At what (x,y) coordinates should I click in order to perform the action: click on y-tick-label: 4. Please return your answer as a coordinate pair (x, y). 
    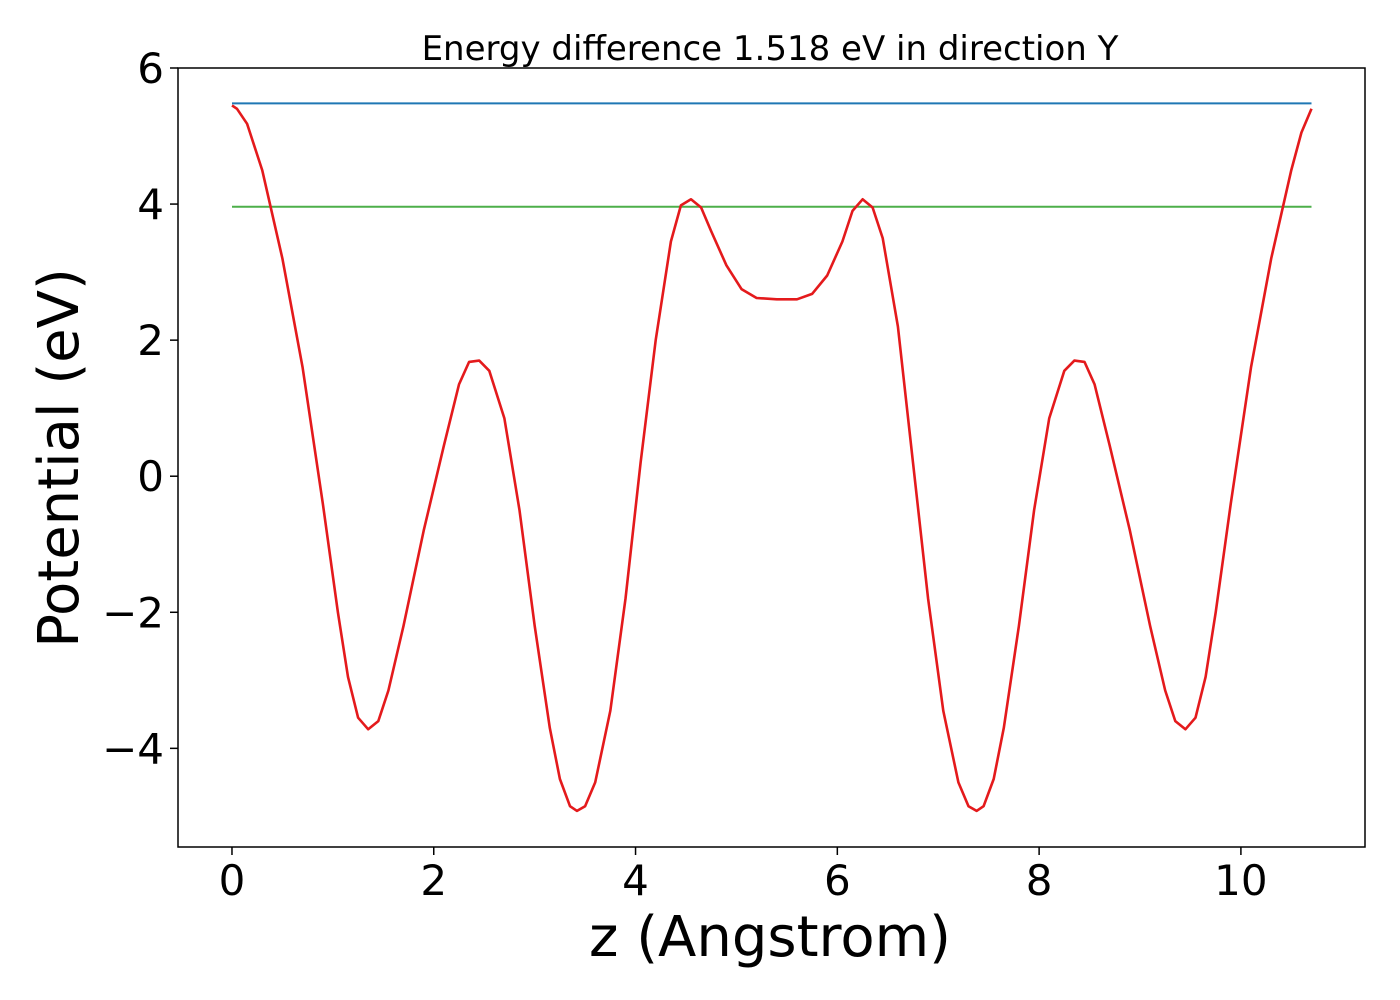
    Looking at the image, I should click on (150, 204).